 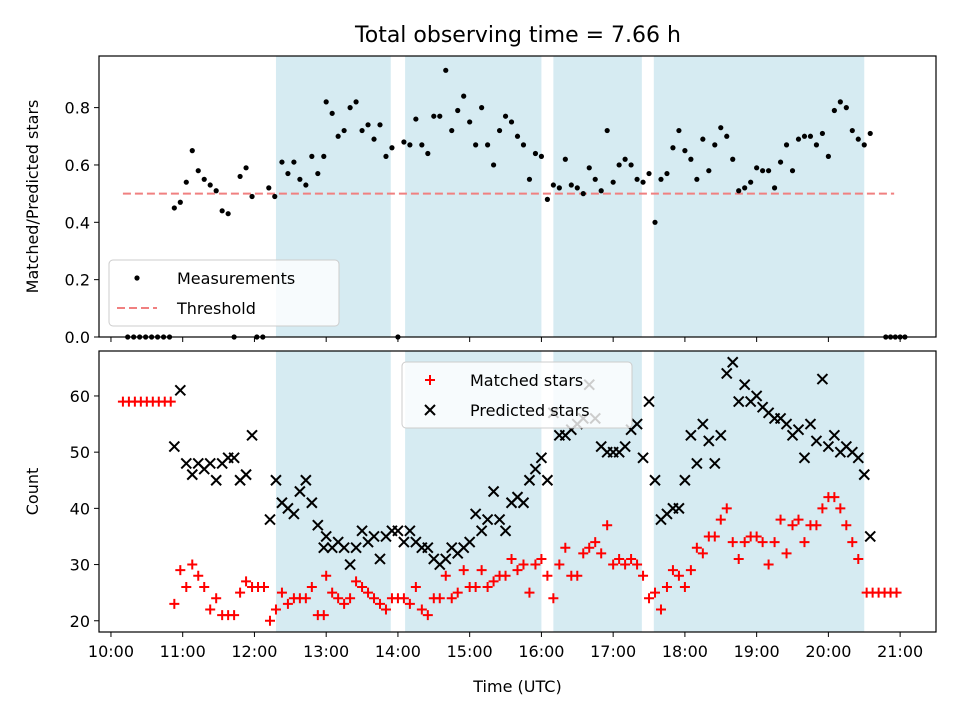 What do you see at coordinates (77, 108) in the screenshot?
I see `y-tick-label: 0.8` at bounding box center [77, 108].